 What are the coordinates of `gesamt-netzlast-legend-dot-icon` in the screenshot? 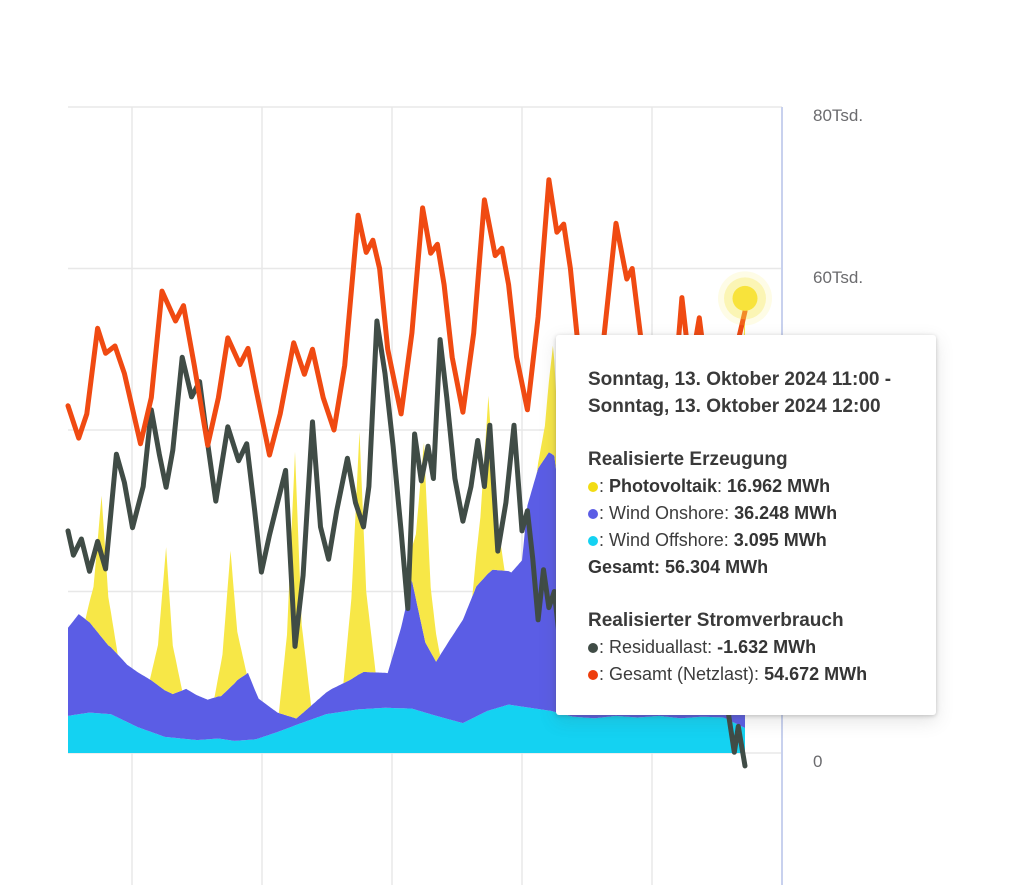 It's located at (593, 675).